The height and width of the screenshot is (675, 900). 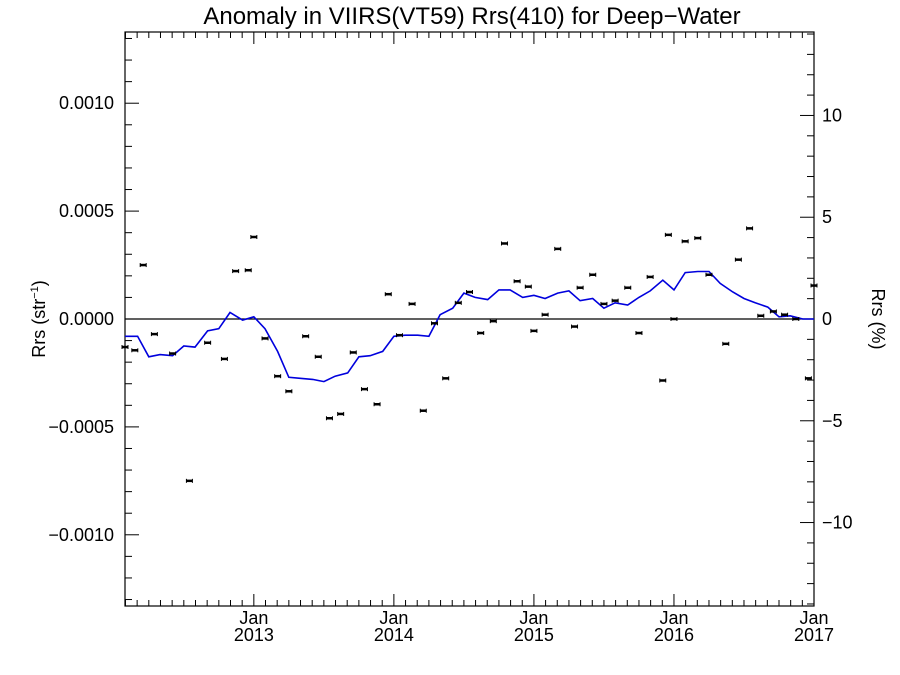 I want to click on x-tick-label-year: 2016, so click(x=674, y=635).